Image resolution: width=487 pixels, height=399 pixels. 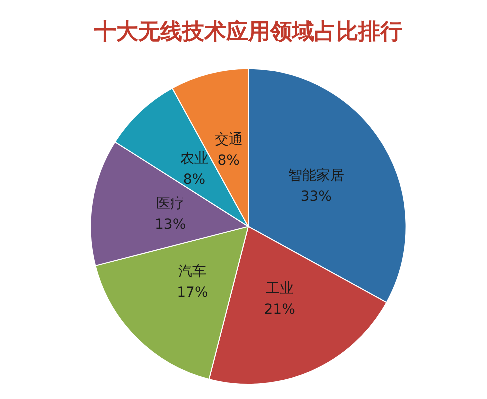 What do you see at coordinates (194, 158) in the screenshot?
I see `slice-label: 农业` at bounding box center [194, 158].